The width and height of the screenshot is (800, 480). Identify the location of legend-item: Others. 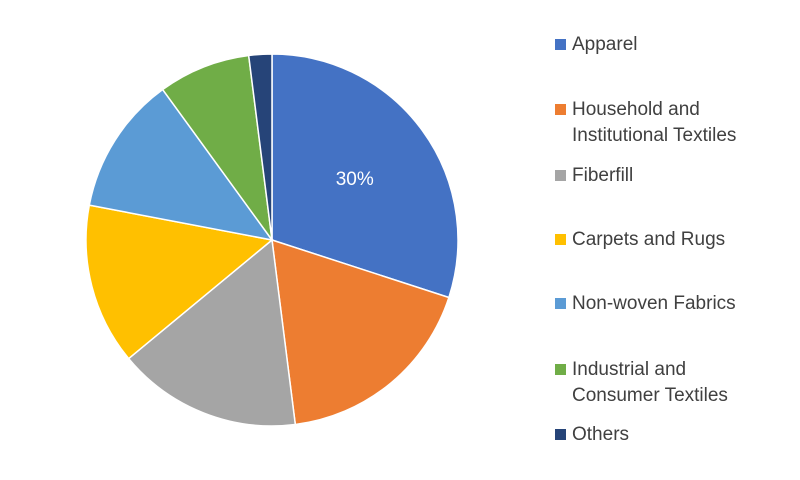
(592, 435).